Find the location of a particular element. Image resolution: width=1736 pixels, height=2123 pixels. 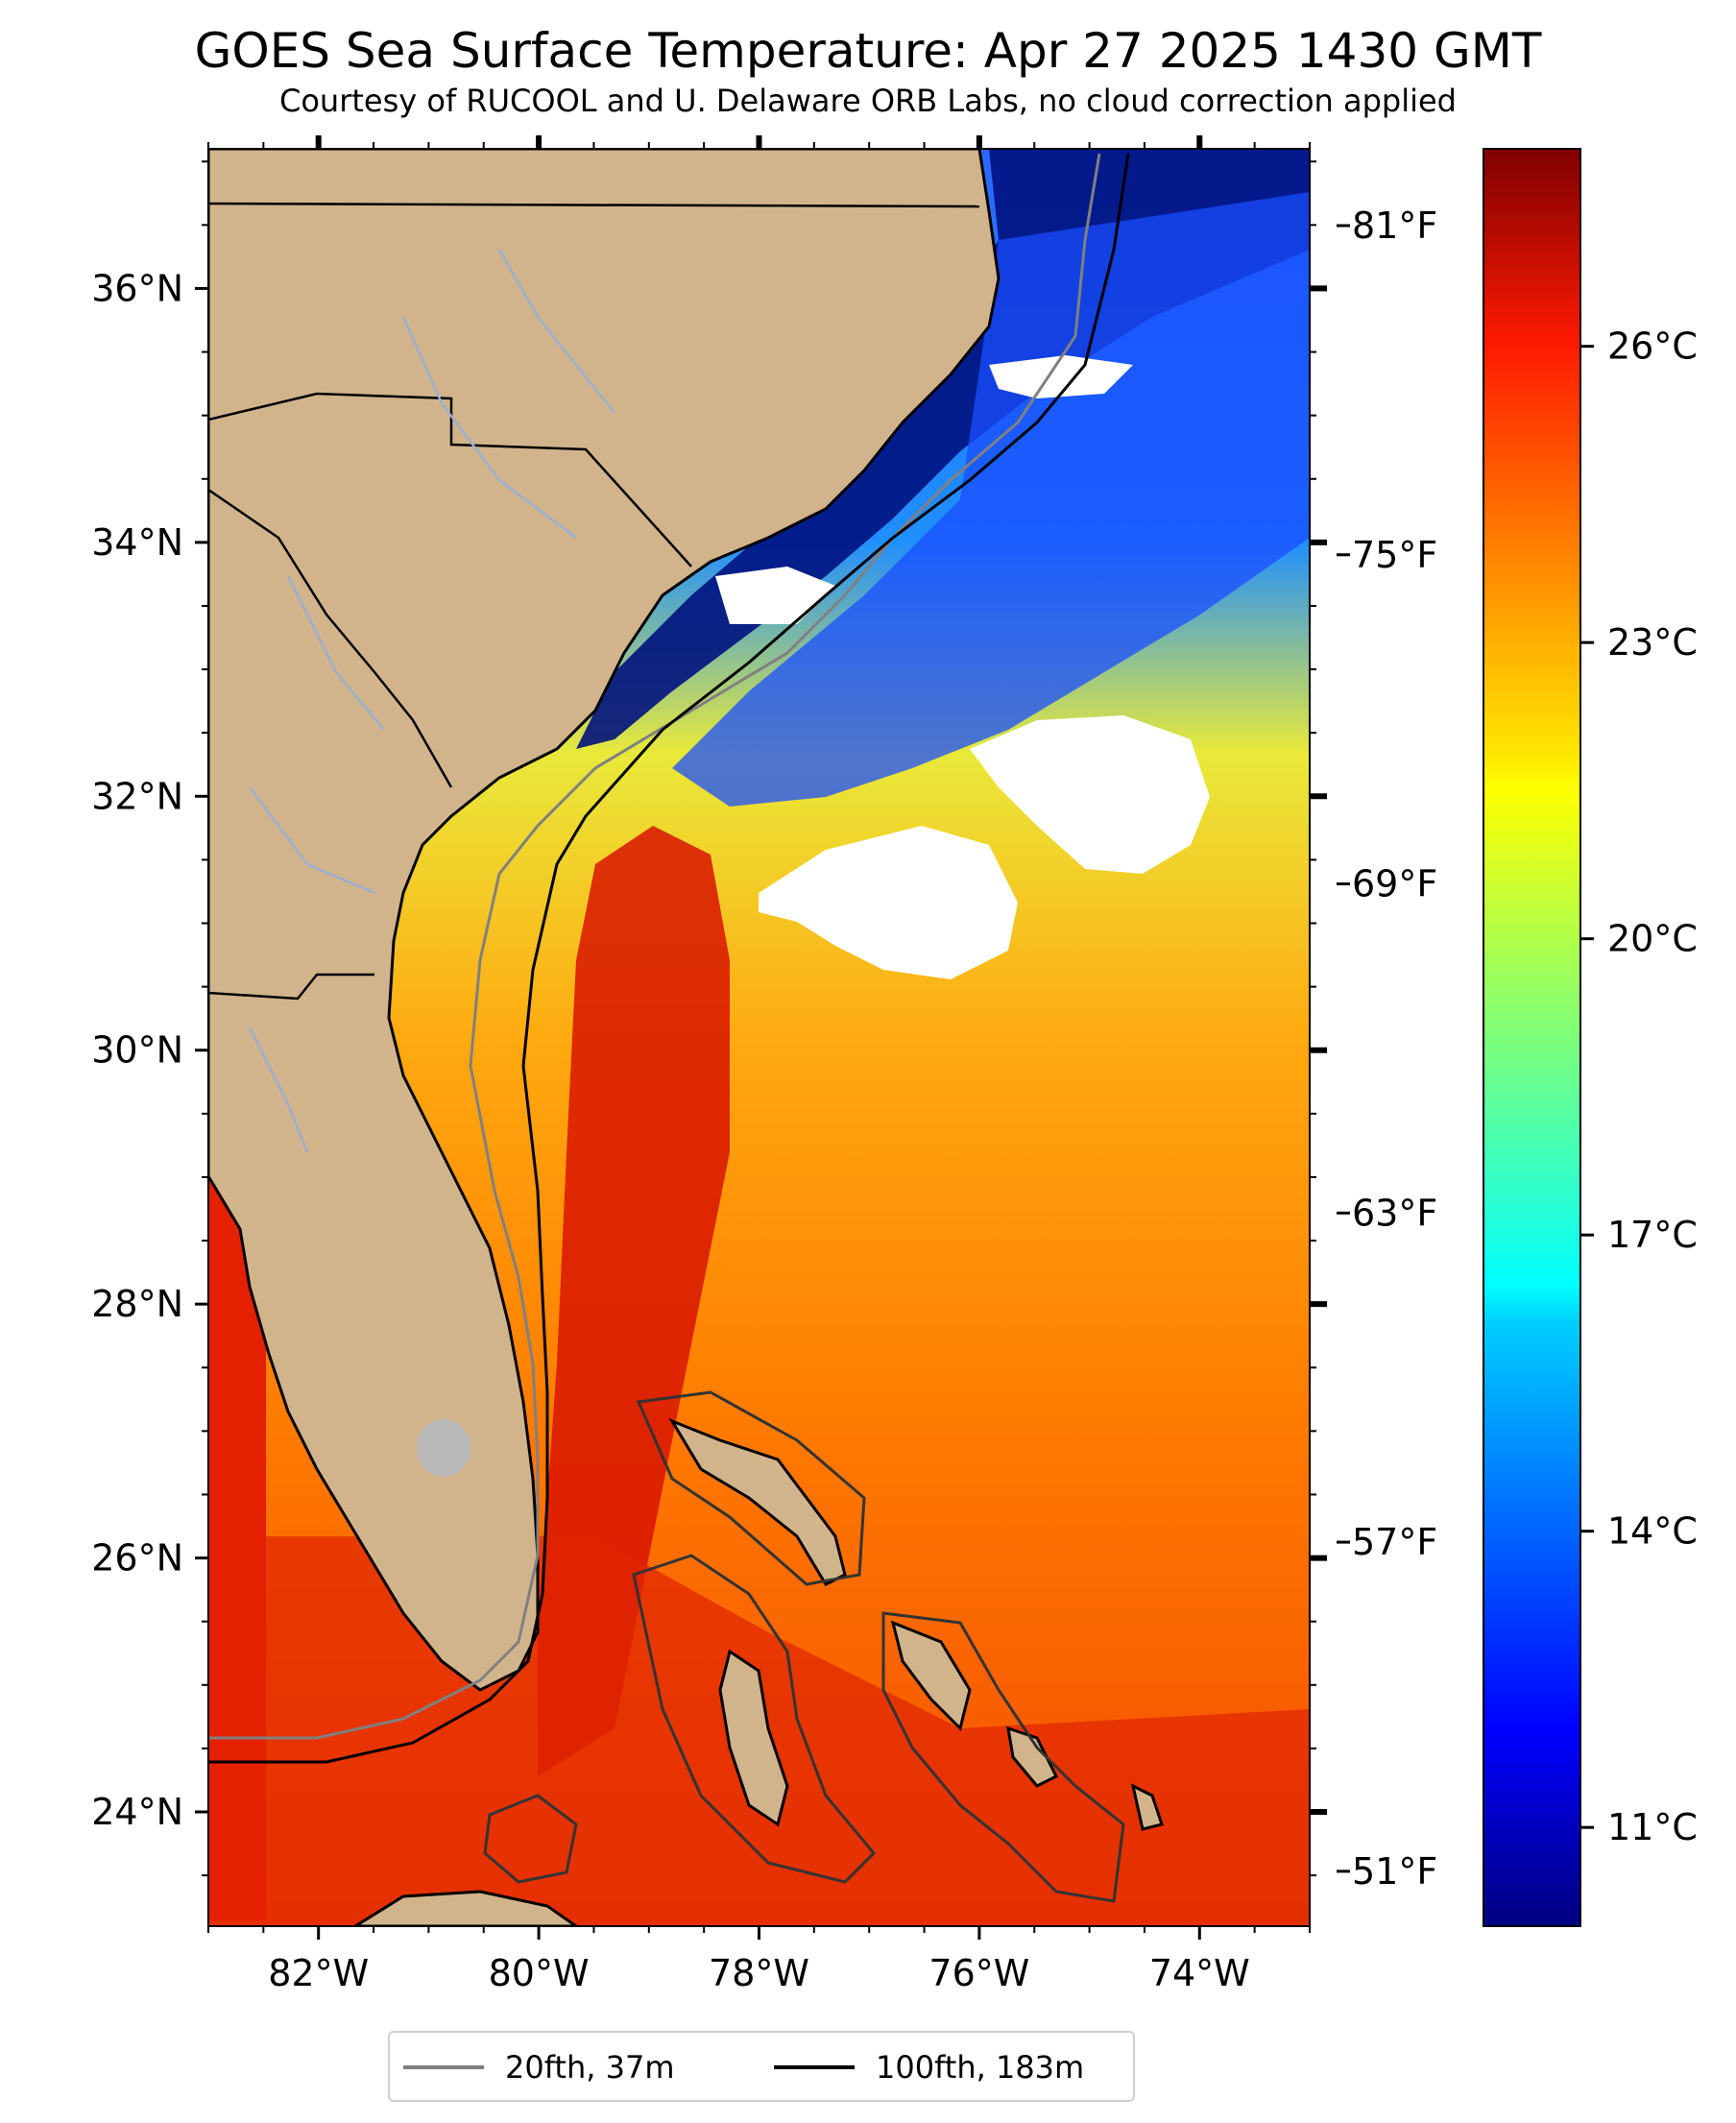

lon-tick-label-3: 76°W is located at coordinates (978, 1973).